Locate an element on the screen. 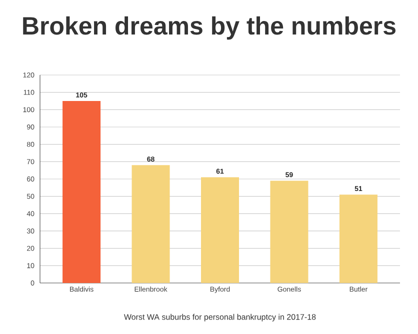 The width and height of the screenshot is (418, 334). x-axis-title: Worst WA suburbs for personal bankruptcy in 2017-18 is located at coordinates (220, 318).